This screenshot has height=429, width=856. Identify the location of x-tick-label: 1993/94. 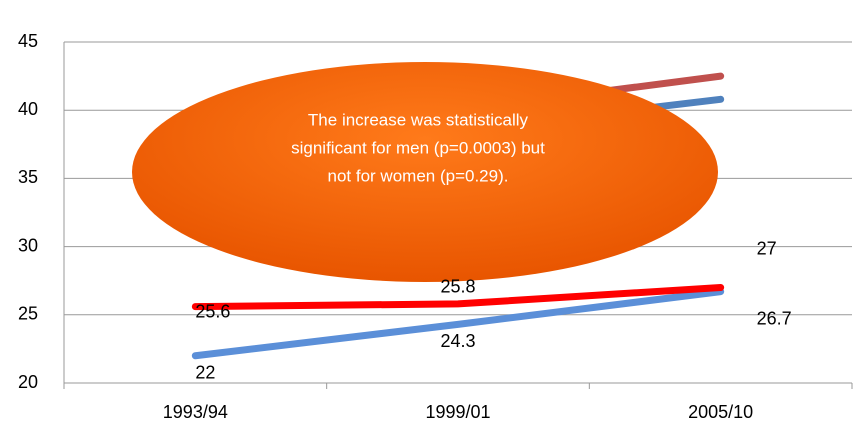
(195, 412).